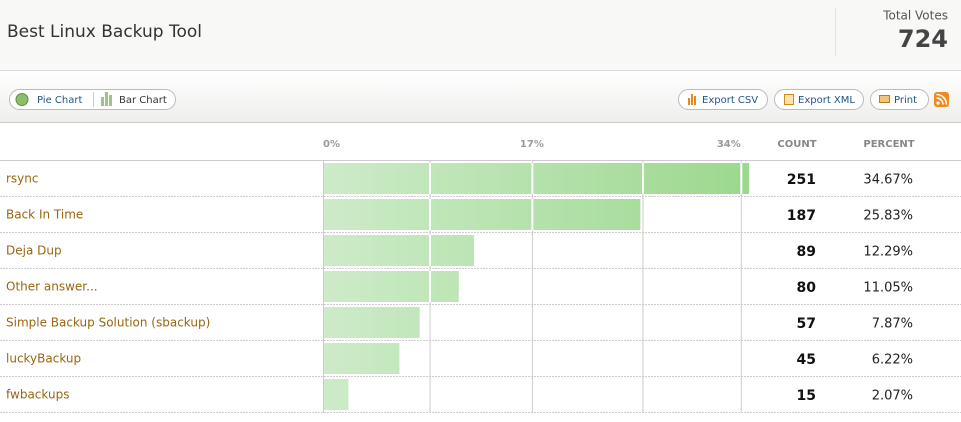 Image resolution: width=961 pixels, height=422 pixels. Describe the element at coordinates (104, 32) in the screenshot. I see `poll-title: Best Linux Backup Tool` at that location.